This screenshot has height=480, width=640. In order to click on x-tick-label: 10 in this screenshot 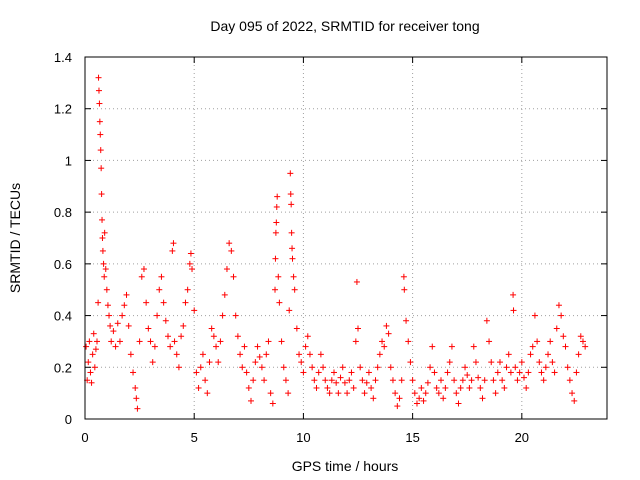, I will do `click(303, 437)`.